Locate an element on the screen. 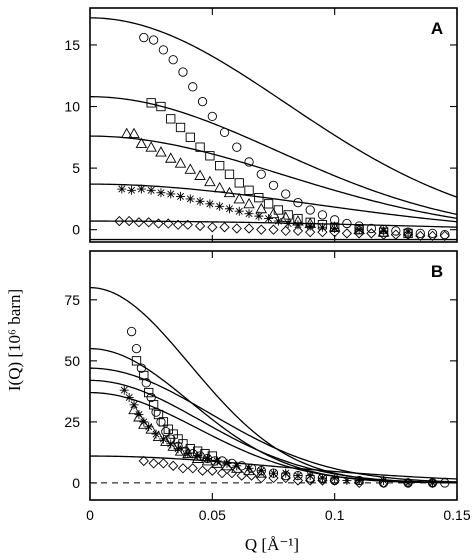 This screenshot has height=560, width=474. y-tick-label: 25 is located at coordinates (72, 422).